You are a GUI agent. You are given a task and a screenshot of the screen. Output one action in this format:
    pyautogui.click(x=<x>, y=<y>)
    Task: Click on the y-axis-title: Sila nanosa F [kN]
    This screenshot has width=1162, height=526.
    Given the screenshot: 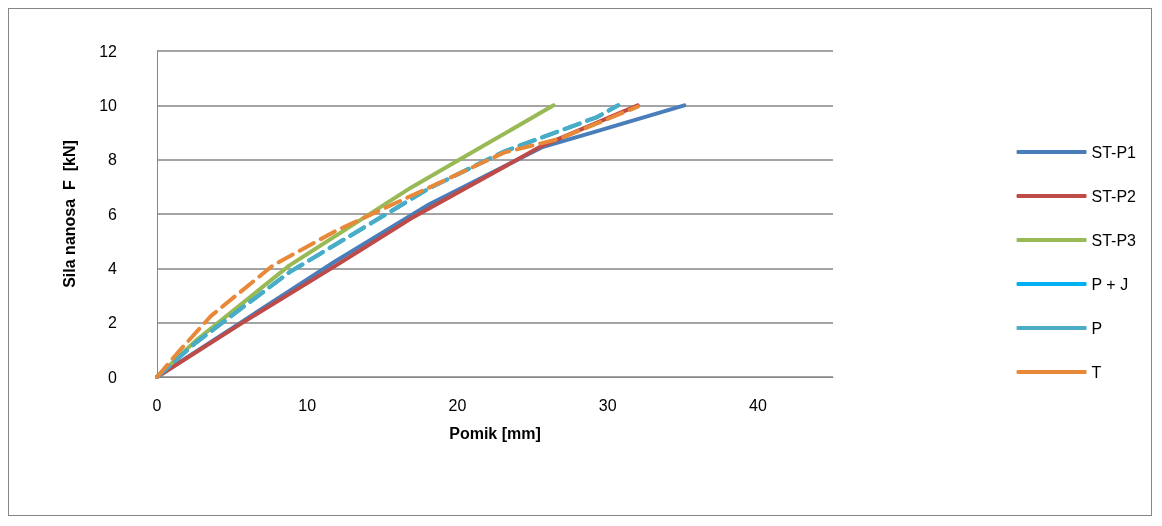 What is the action you would take?
    pyautogui.click(x=69, y=214)
    